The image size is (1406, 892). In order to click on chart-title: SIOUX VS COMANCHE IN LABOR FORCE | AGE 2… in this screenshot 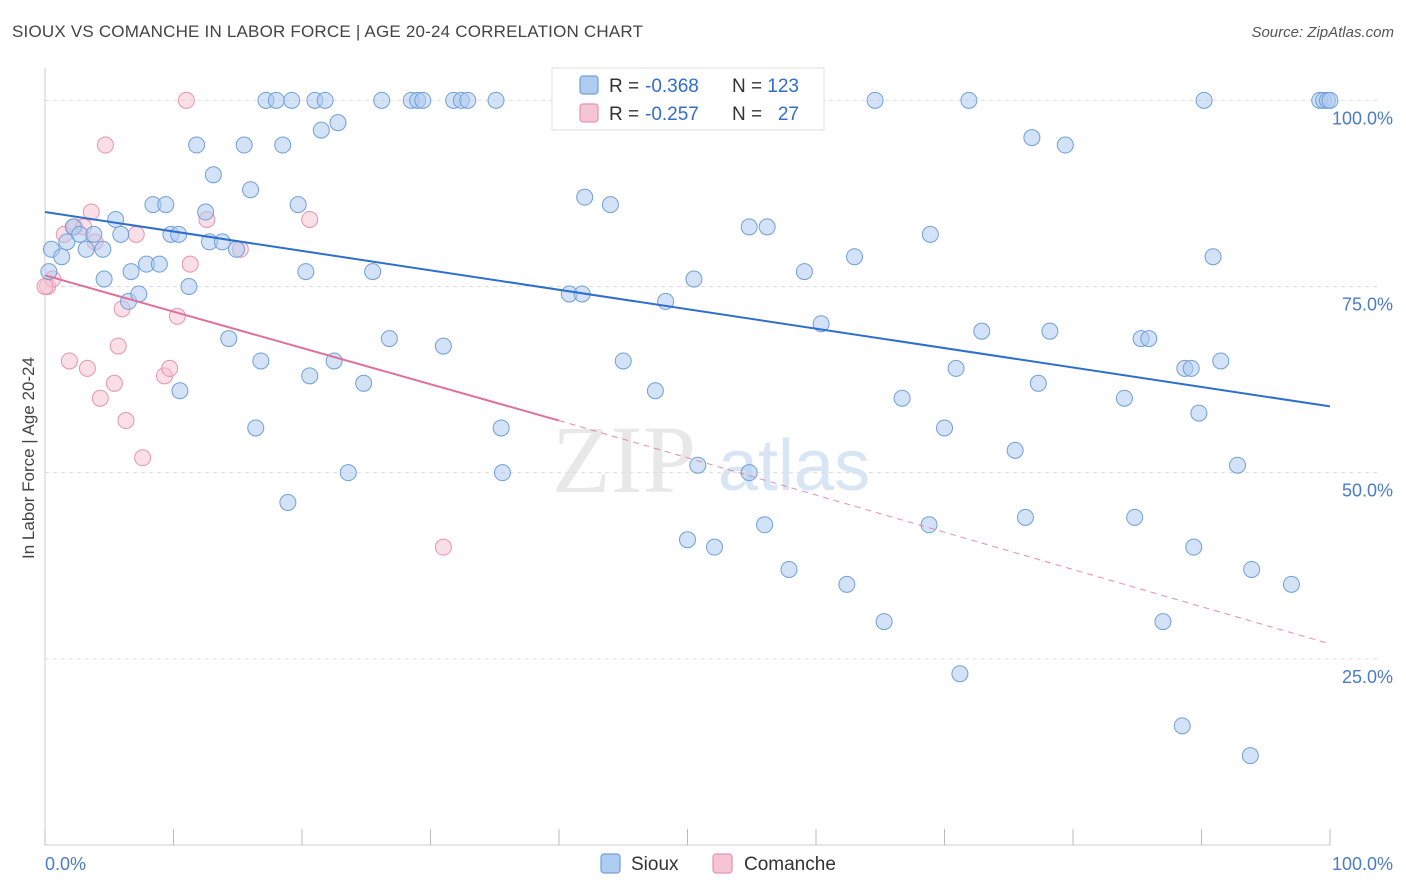, I will do `click(328, 31)`.